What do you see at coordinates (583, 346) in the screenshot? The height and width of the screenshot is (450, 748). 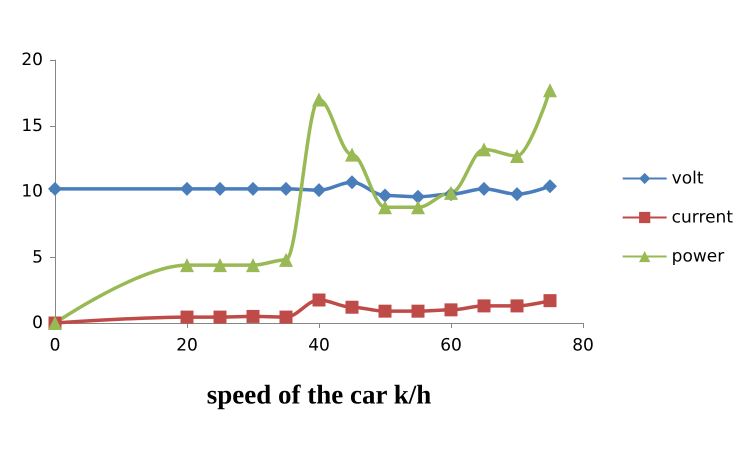 I see `x-tick-label: 80` at bounding box center [583, 346].